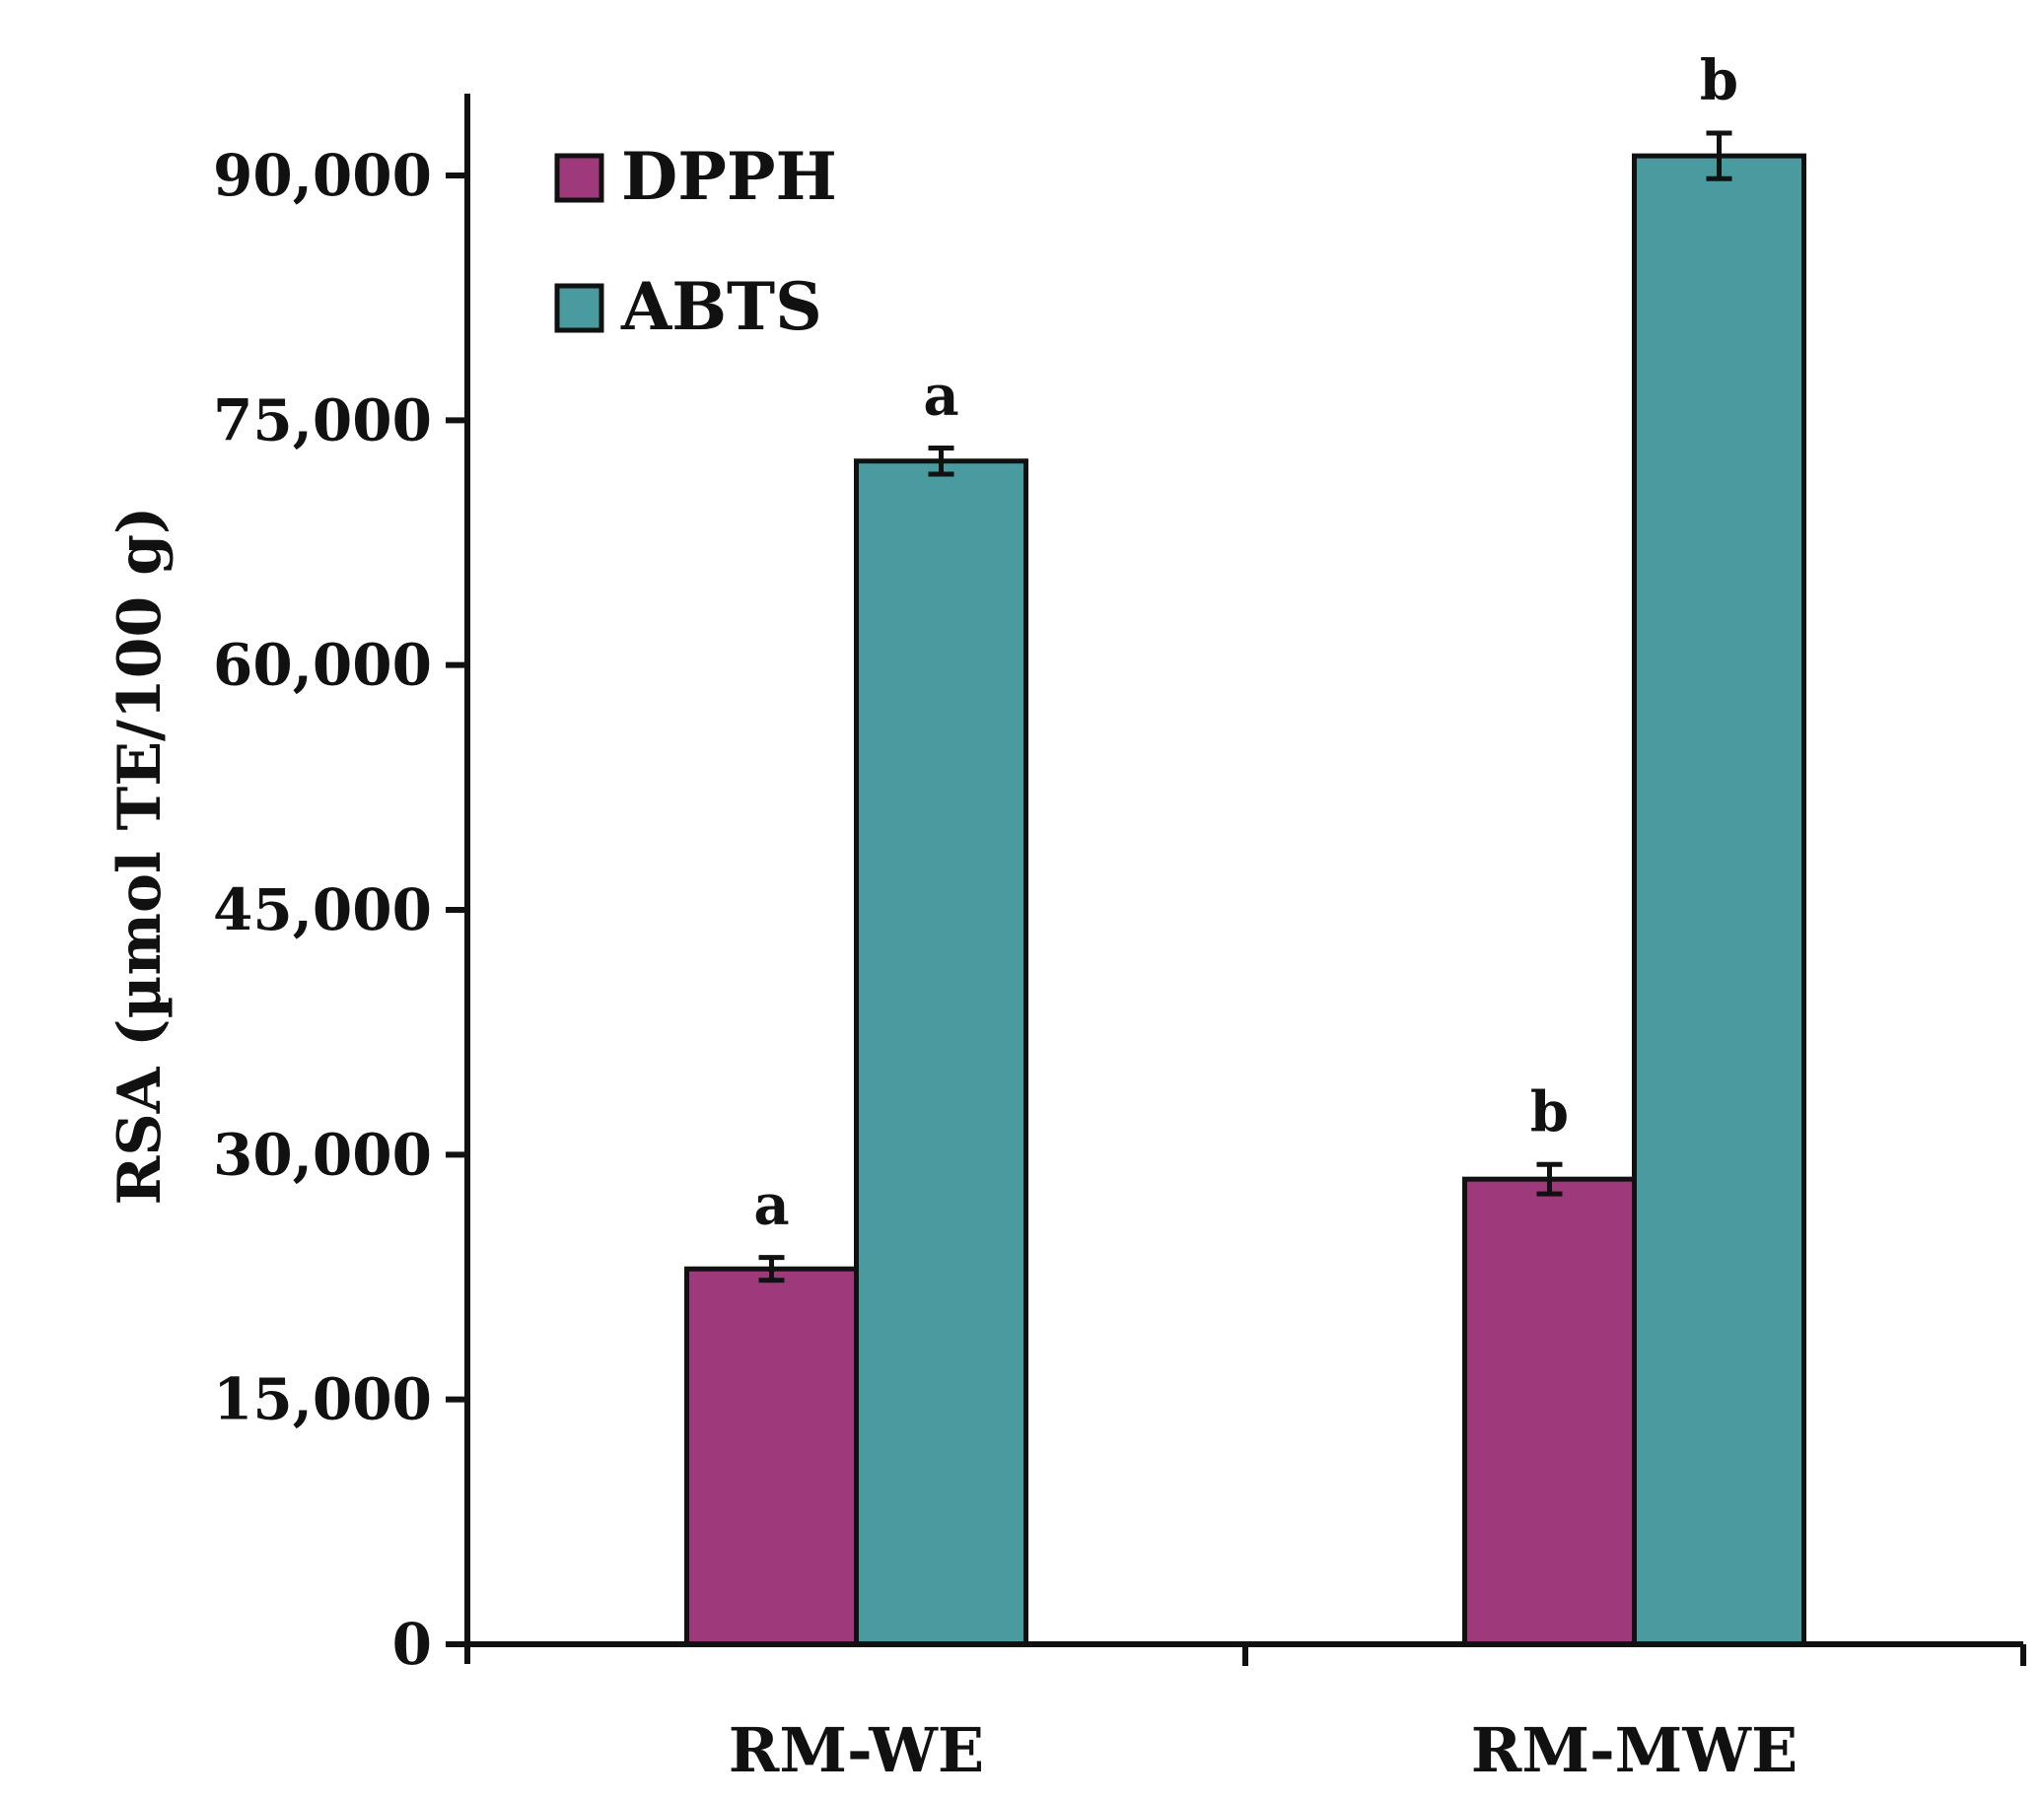  Describe the element at coordinates (729, 176) in the screenshot. I see `legend-label-dpph: DPPH` at that location.